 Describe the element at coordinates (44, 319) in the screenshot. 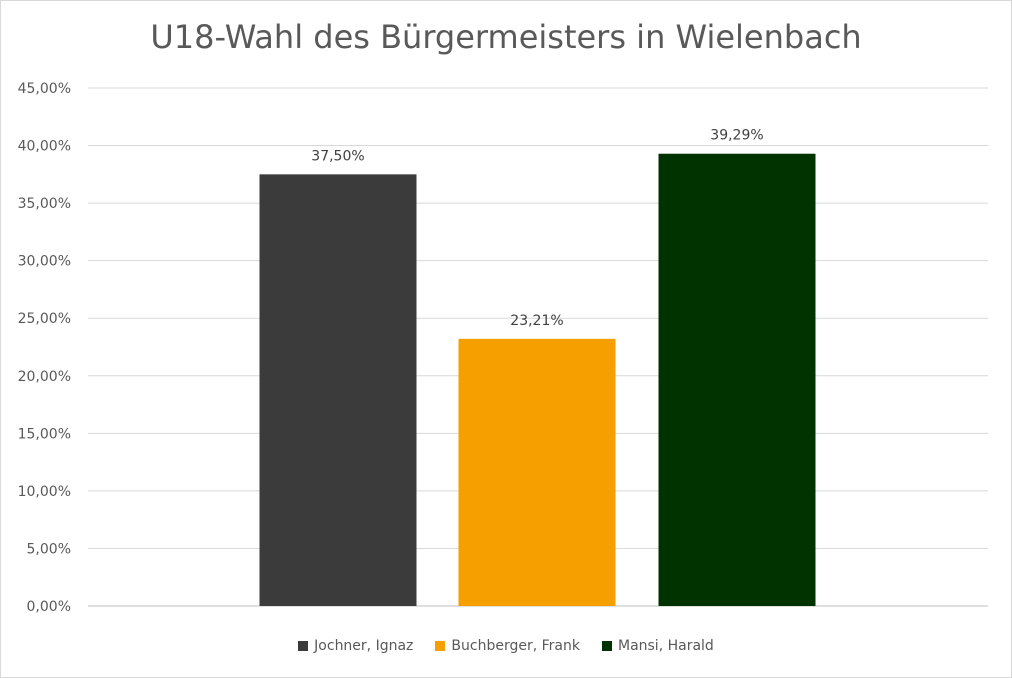

I see `y-tick-label: 25,00%` at that location.